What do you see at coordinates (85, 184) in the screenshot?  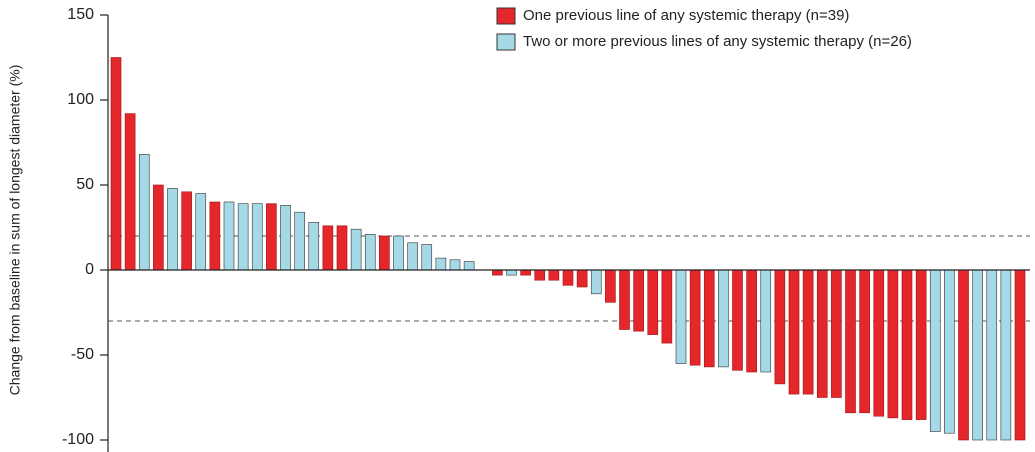 I see `y-tick-label: 50` at bounding box center [85, 184].